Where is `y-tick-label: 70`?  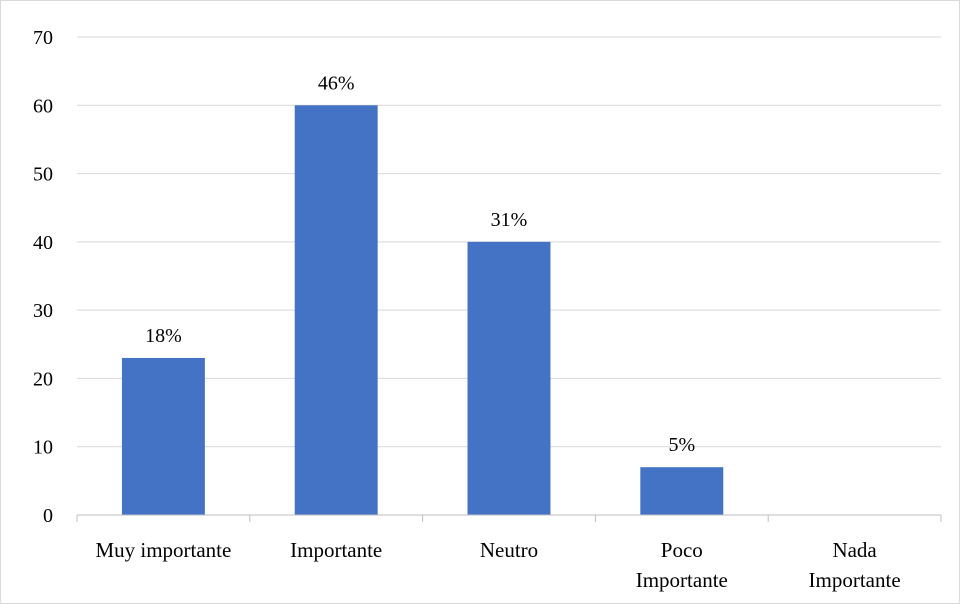
y-tick-label: 70 is located at coordinates (43, 38).